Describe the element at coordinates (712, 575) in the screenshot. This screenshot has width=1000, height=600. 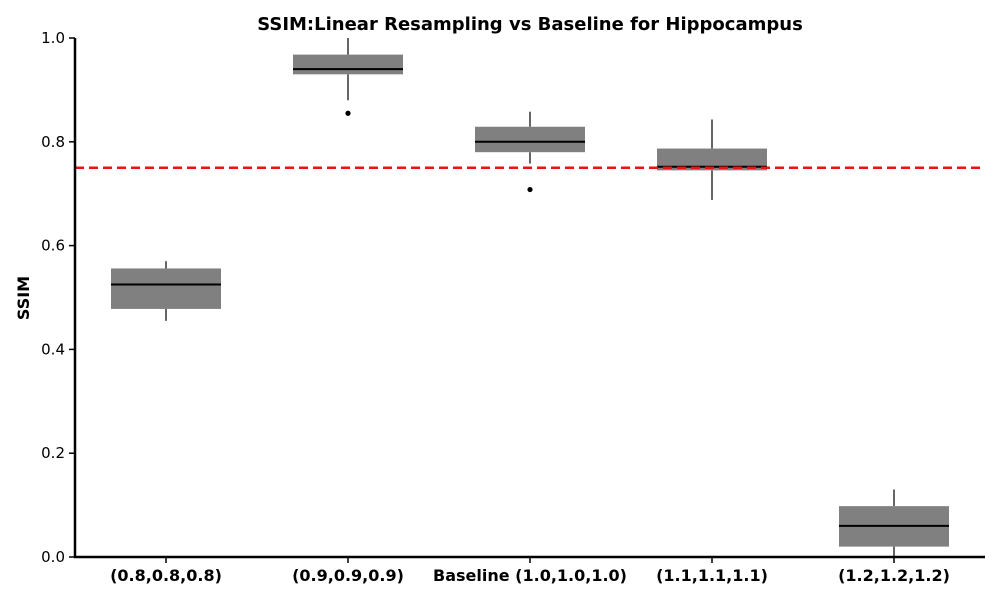
I see `x-tick-label: (1.1,1.1,1.1)` at that location.